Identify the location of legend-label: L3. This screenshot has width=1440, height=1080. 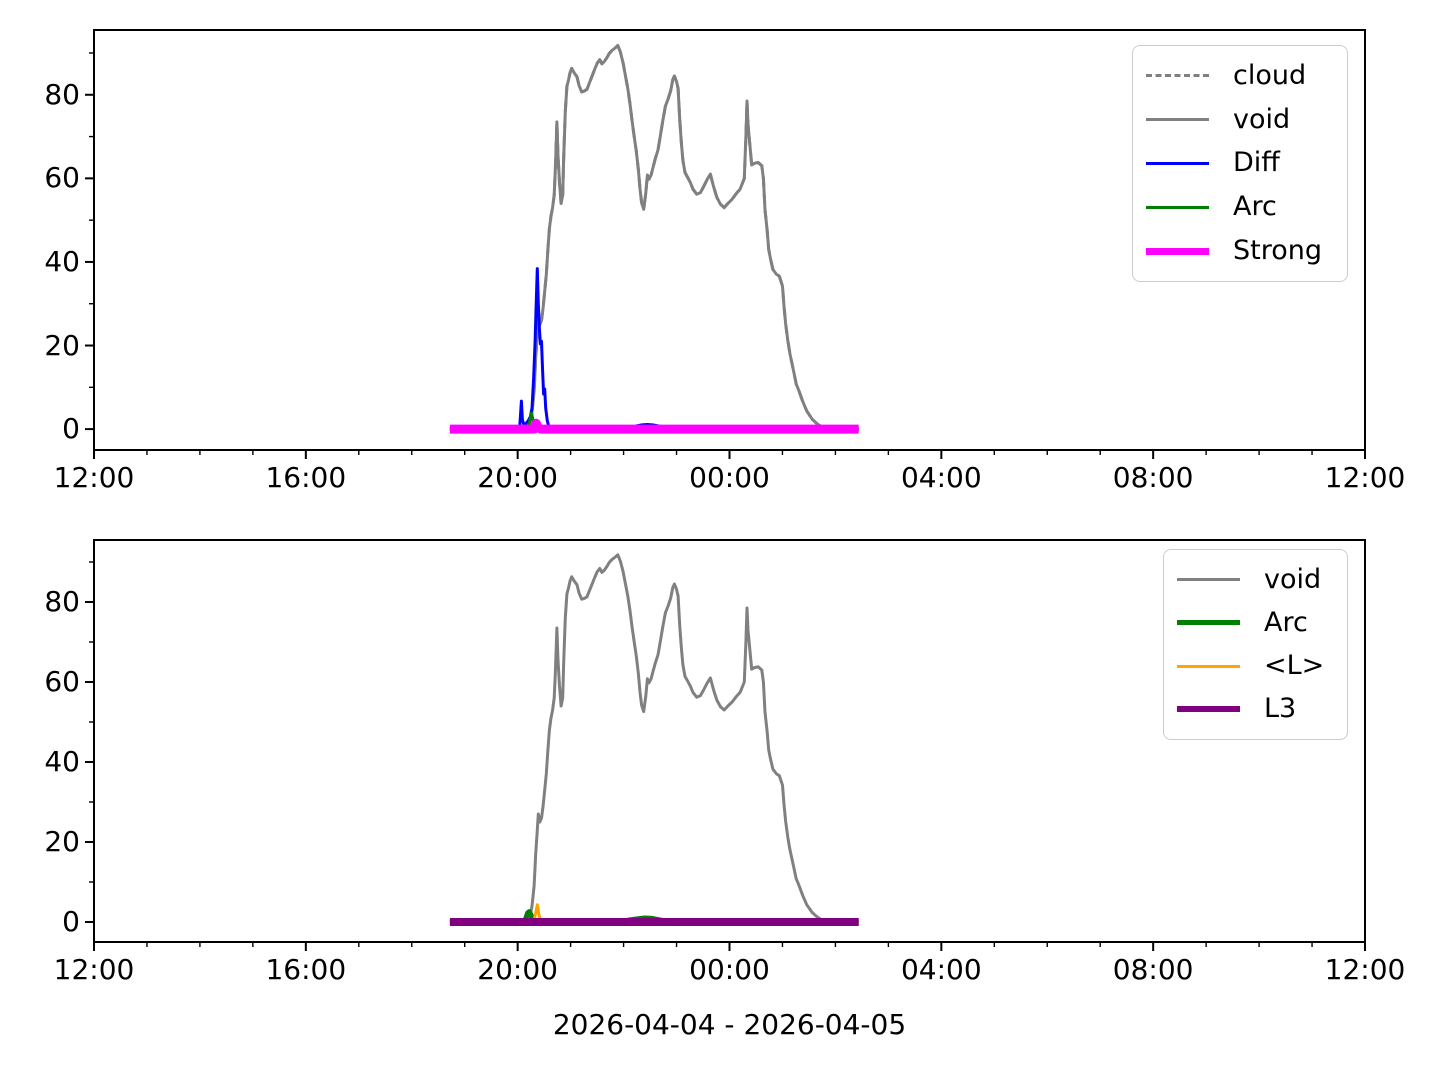
(1280, 709).